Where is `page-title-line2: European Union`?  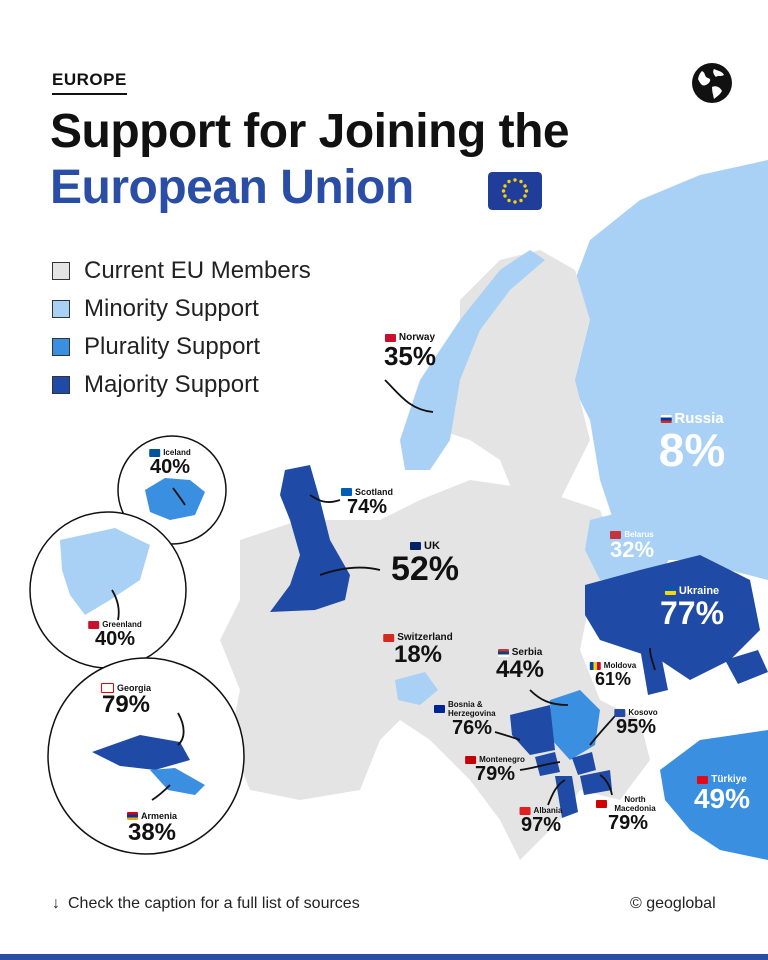
page-title-line2: European Union is located at coordinates (232, 187).